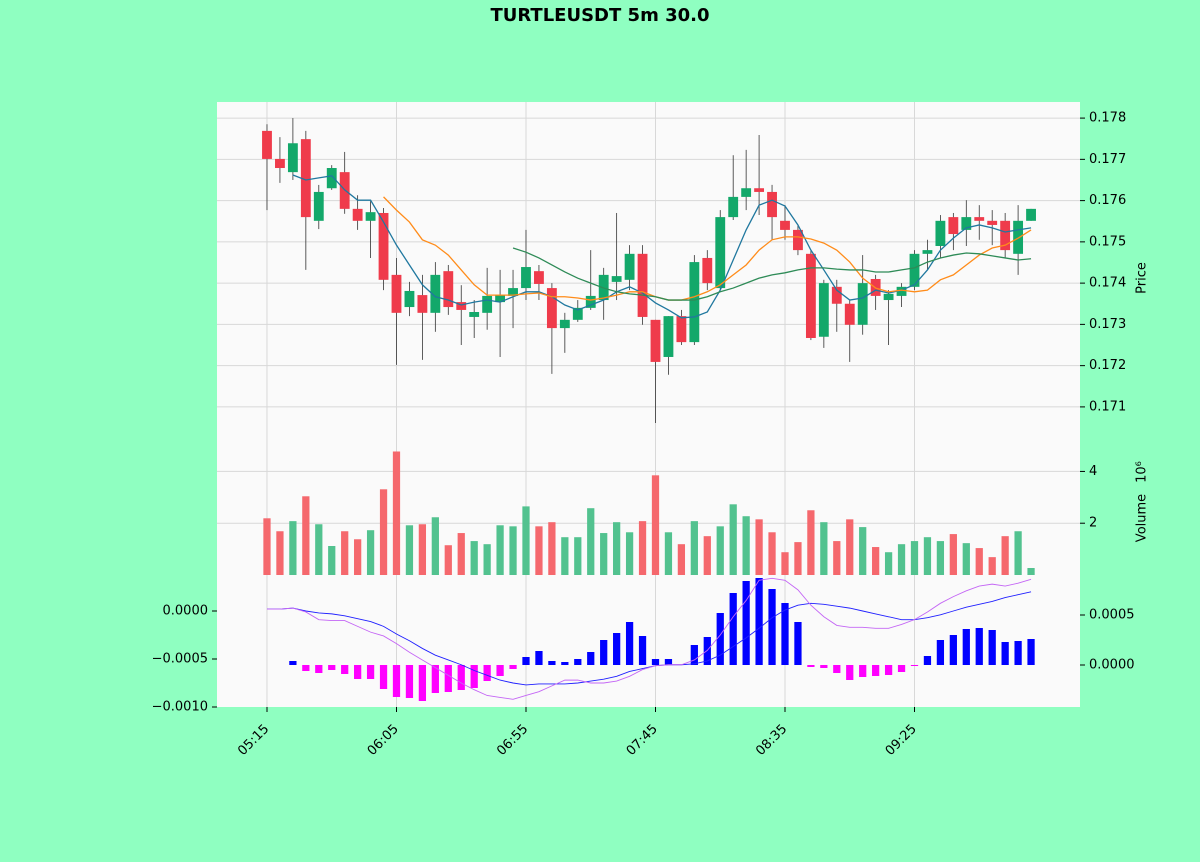  Describe the element at coordinates (1107, 118) in the screenshot. I see `y-tick-label: 0.178` at that location.